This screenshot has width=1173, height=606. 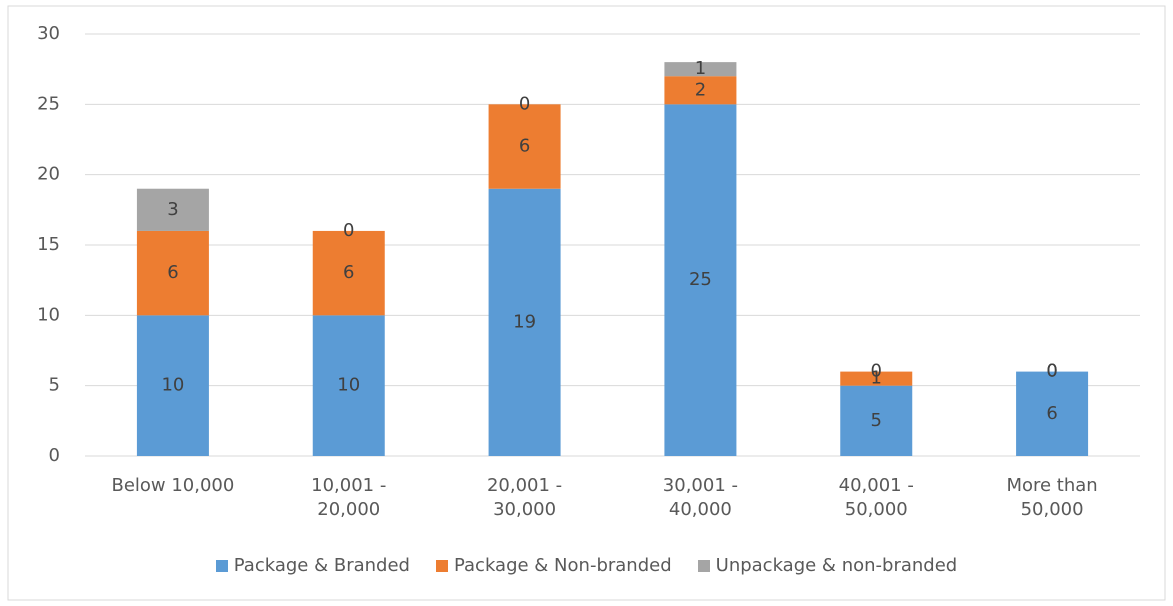 What do you see at coordinates (1052, 497) in the screenshot?
I see `x-tick-label: More than 50,000` at bounding box center [1052, 497].